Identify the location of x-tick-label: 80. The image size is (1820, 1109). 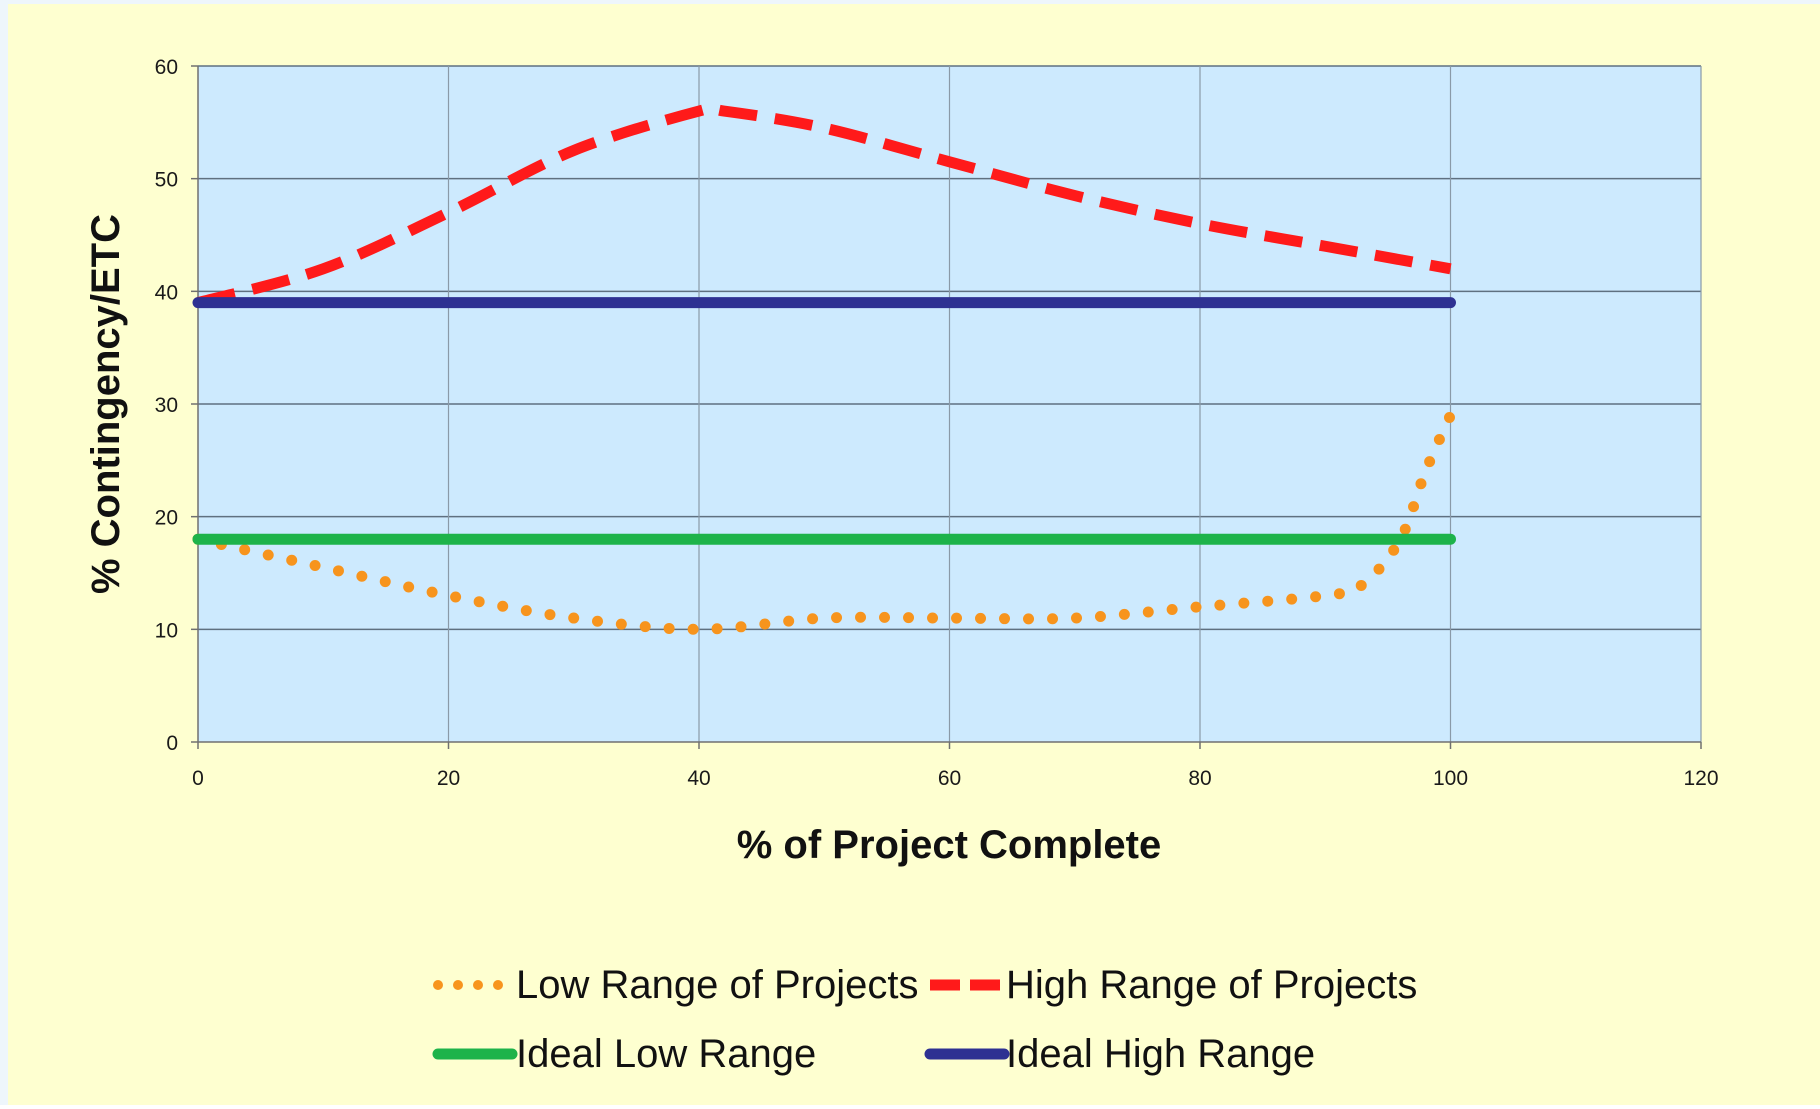
(1199, 778).